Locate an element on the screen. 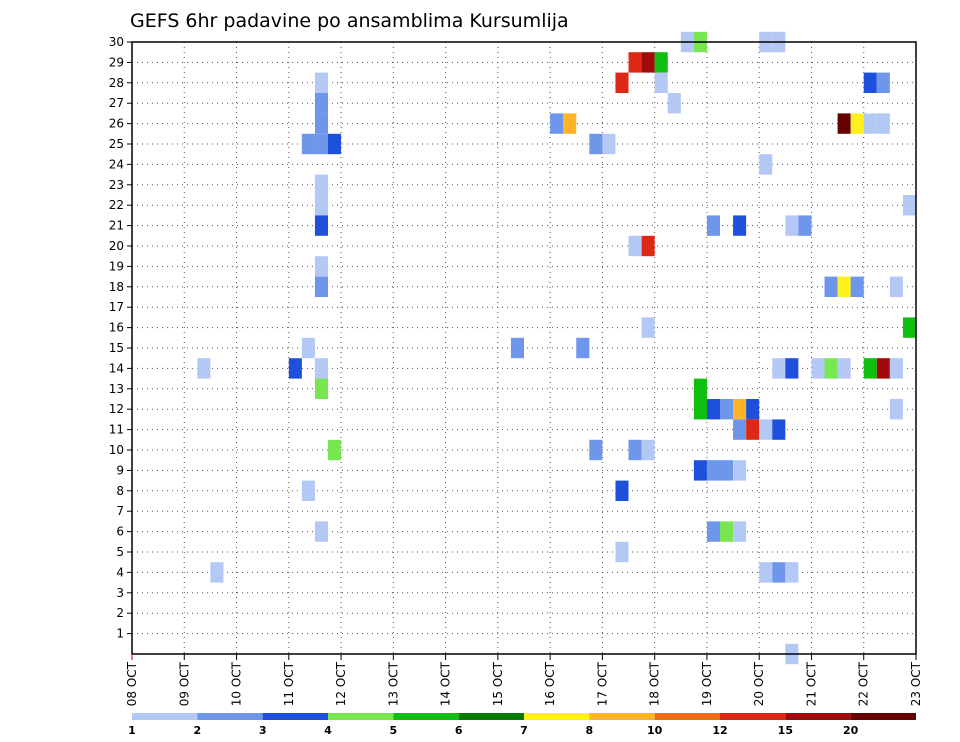  x-tick-label: 11 OCT is located at coordinates (289, 683).